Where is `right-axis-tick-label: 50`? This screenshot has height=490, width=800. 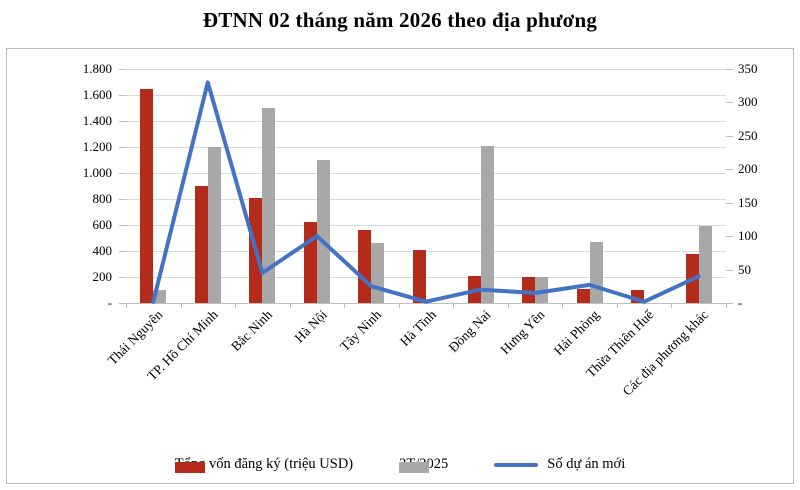
right-axis-tick-label: 50 is located at coordinates (744, 269).